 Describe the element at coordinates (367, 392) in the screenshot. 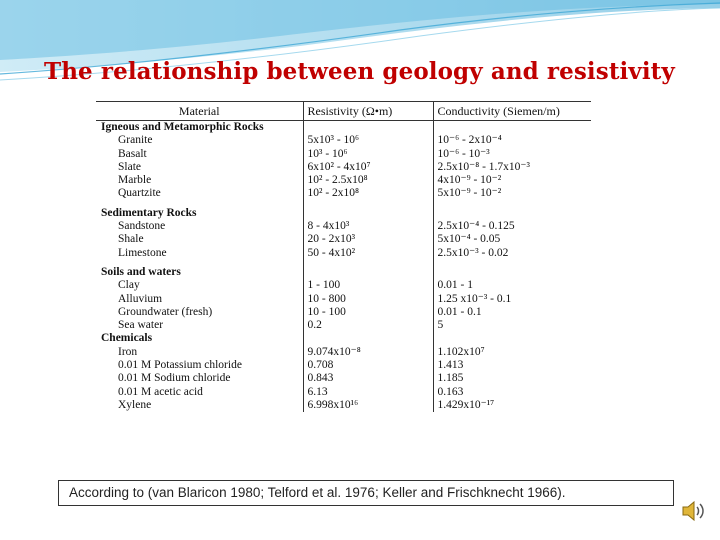

I see `resistivity-cell: 6.13` at that location.